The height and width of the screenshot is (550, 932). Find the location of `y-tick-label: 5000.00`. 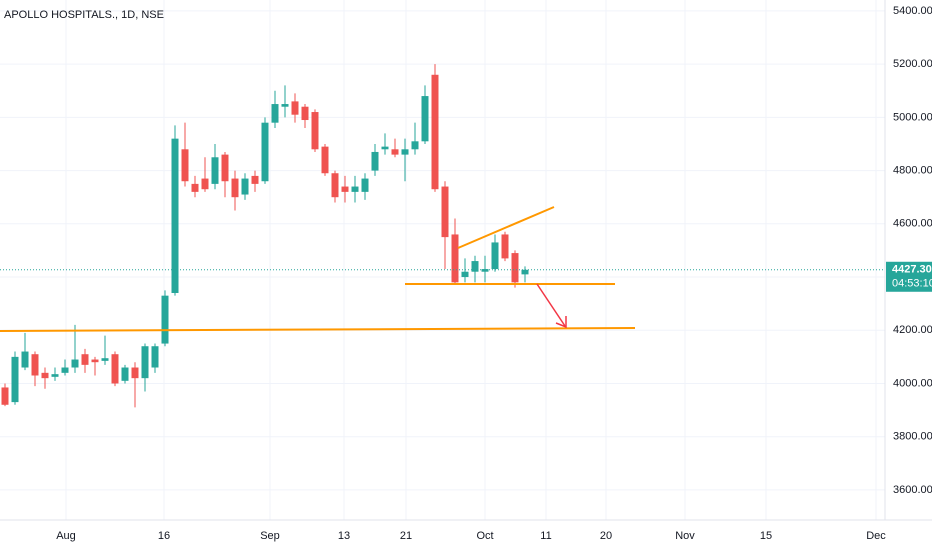

y-tick-label: 5000.00 is located at coordinates (912, 117).